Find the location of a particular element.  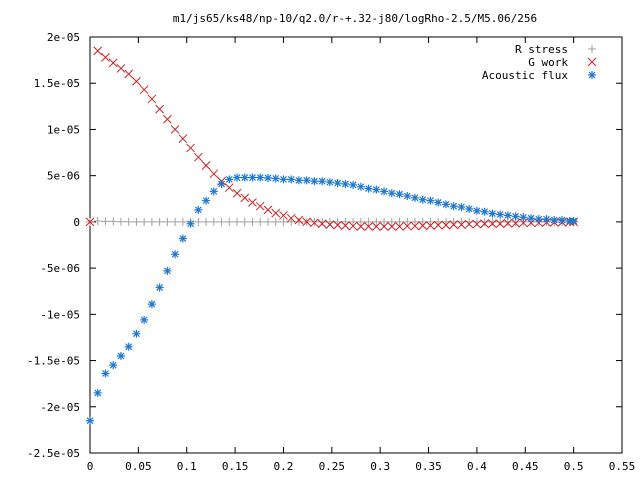

x-tick-label: 0.35 is located at coordinates (428, 466).